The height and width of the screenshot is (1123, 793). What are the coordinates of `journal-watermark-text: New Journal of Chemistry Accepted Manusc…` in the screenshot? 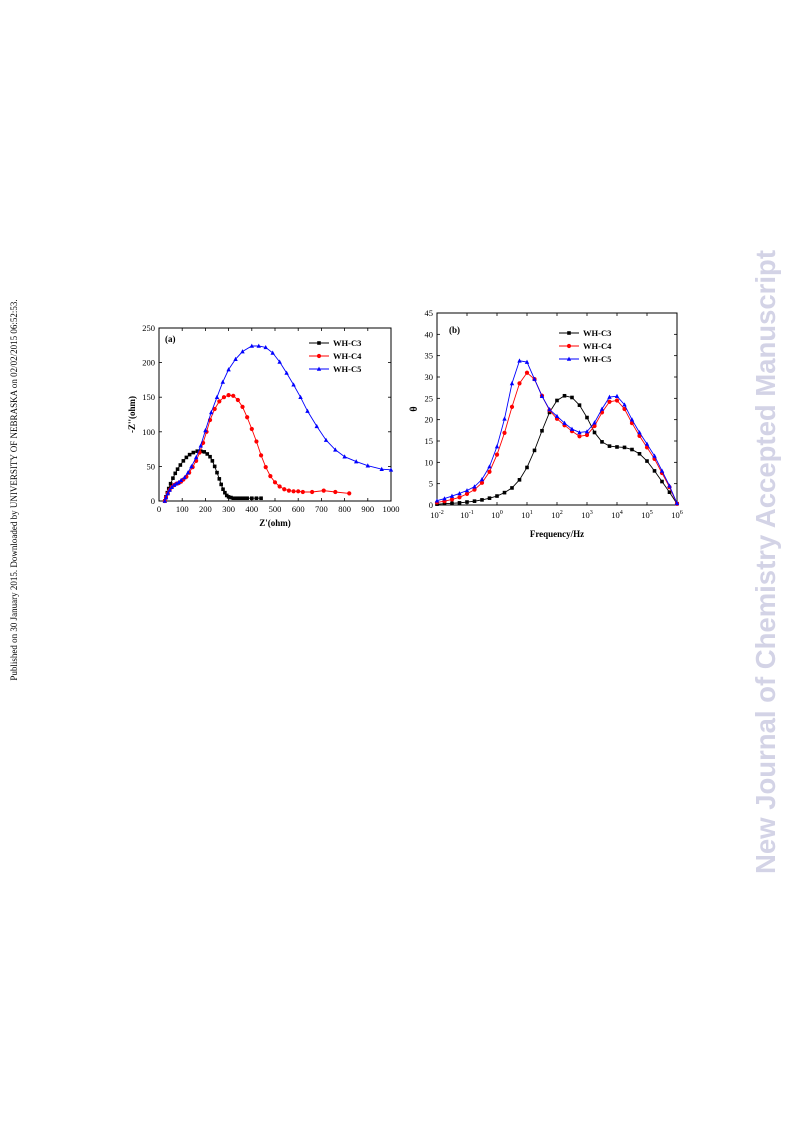 It's located at (765, 562).